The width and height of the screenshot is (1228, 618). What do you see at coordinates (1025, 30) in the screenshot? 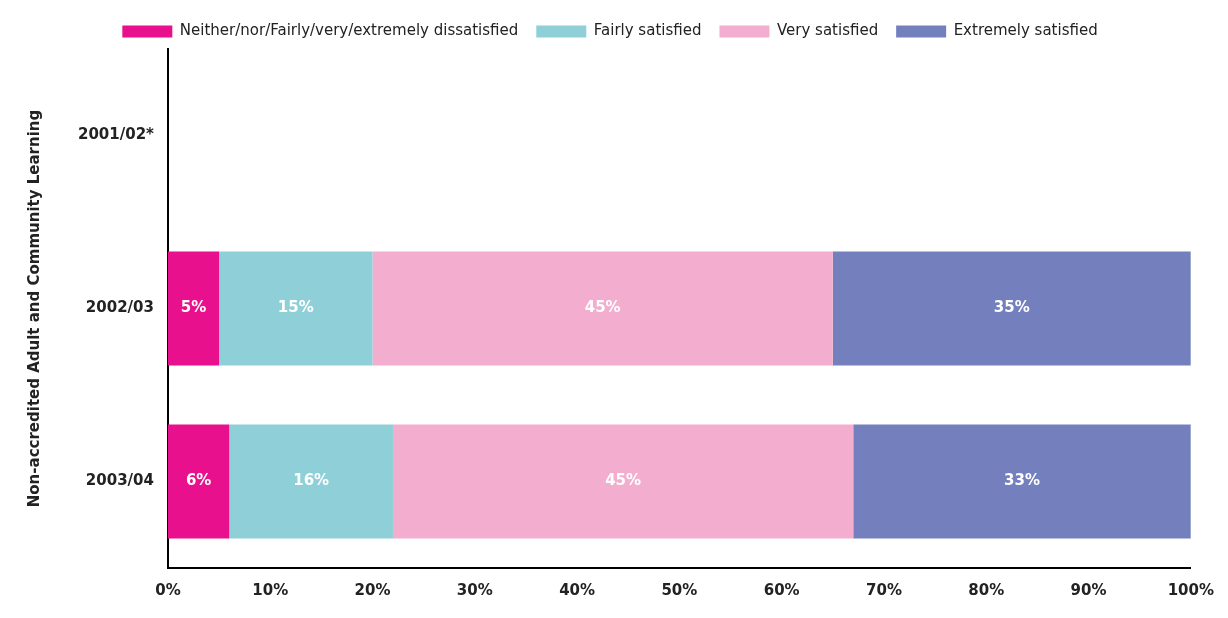
I see `legend-label: Extremely satisfied` at bounding box center [1025, 30].